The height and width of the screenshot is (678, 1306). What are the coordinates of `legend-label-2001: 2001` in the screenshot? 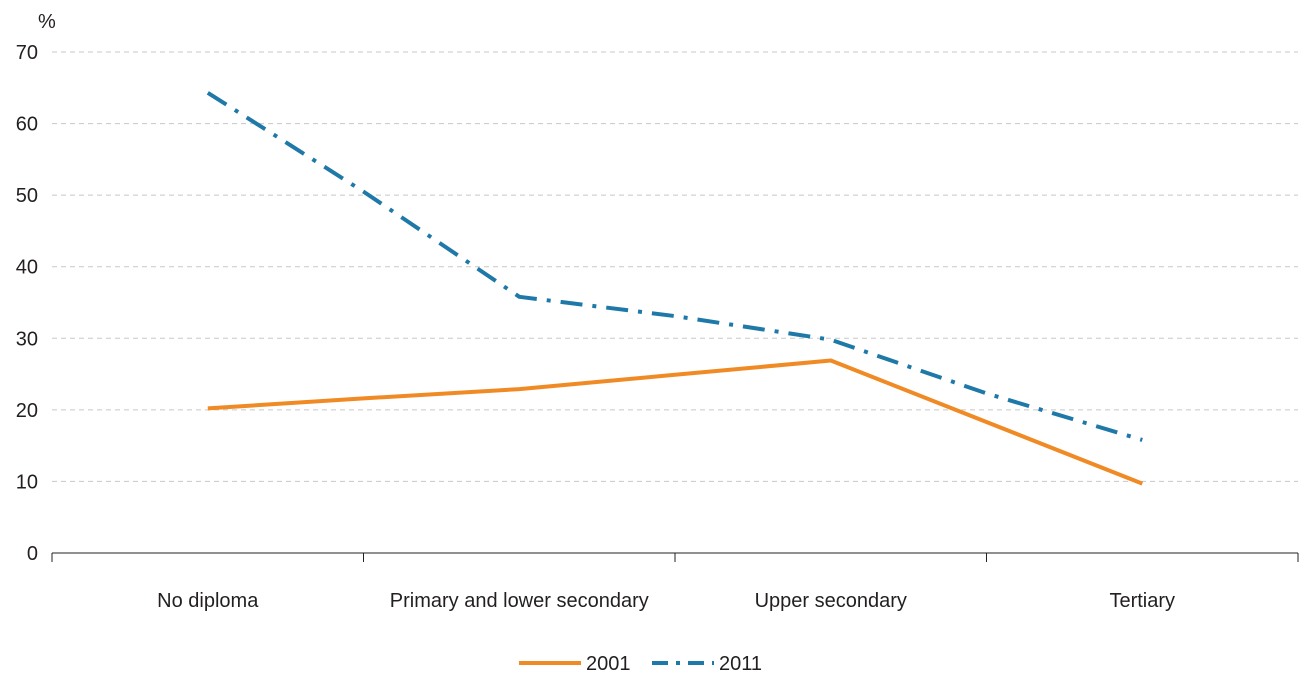 It's located at (608, 664).